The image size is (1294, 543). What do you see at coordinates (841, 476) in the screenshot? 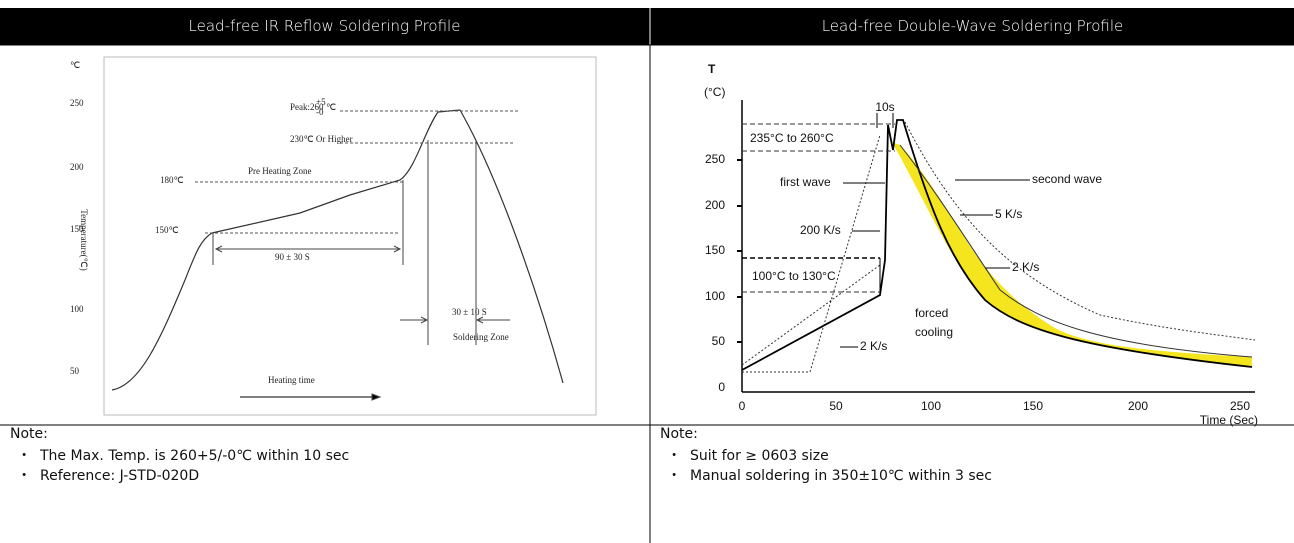
I see `note-item: Manual soldering in 350±10℃ within 3 sec` at bounding box center [841, 476].